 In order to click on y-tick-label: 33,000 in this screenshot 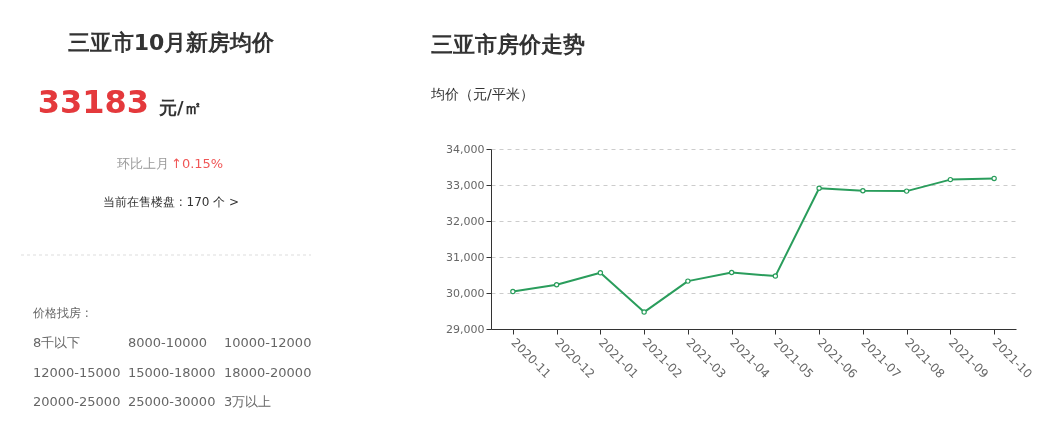, I will do `click(465, 185)`.